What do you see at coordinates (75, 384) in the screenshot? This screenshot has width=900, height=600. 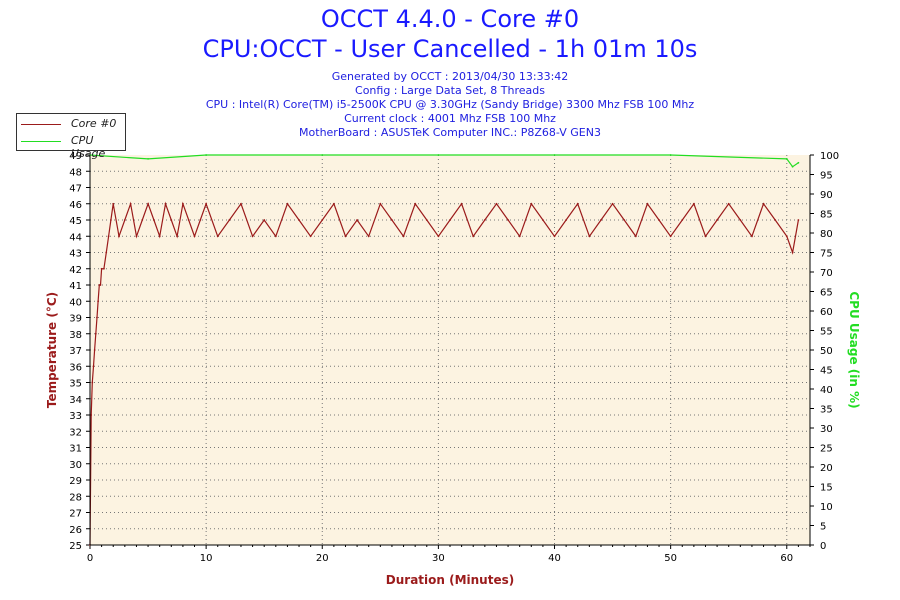 I see `y-tick-label: 35` at bounding box center [75, 384].